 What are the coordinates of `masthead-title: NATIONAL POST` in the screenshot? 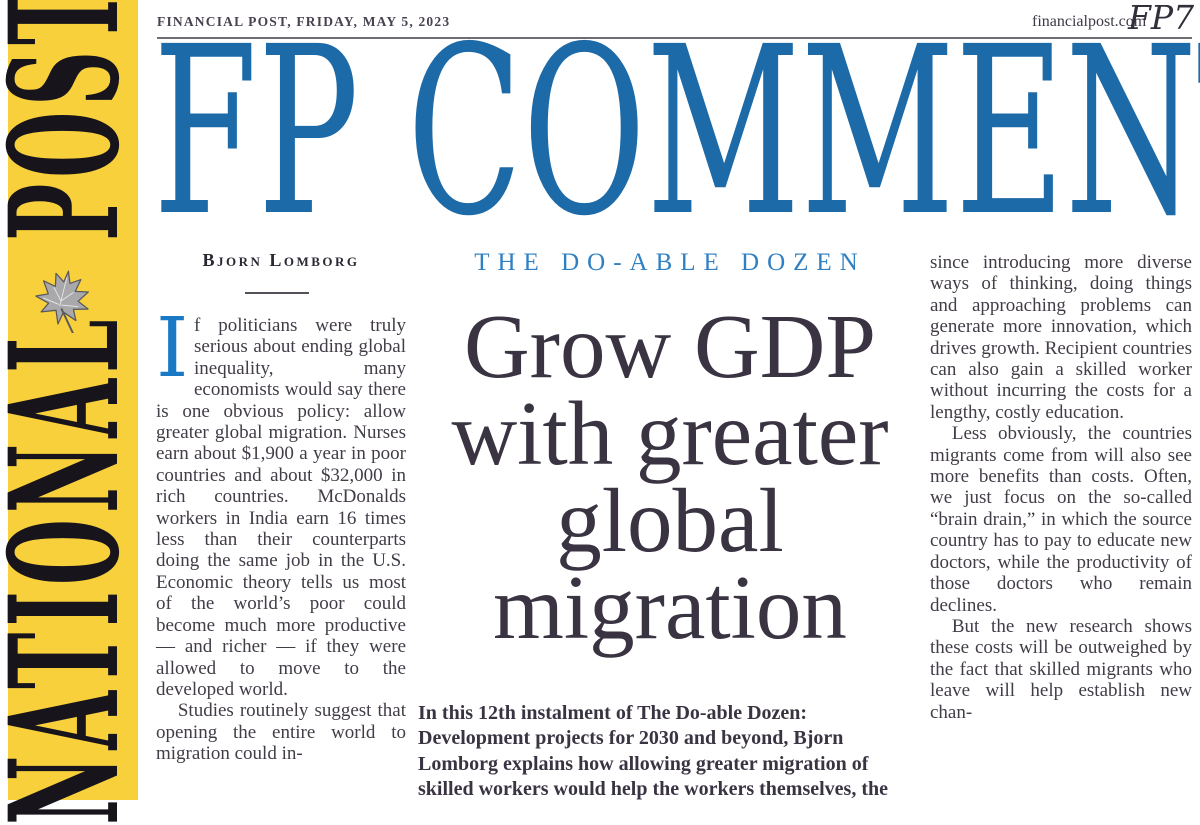 It's located at (76, 412).